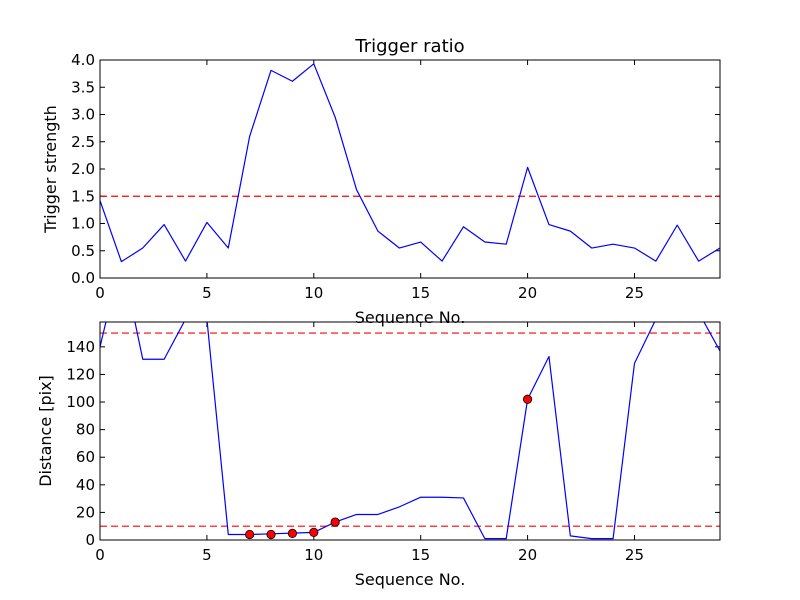 This screenshot has height=600, width=800. I want to click on y-tick-label: 120, so click(80, 374).